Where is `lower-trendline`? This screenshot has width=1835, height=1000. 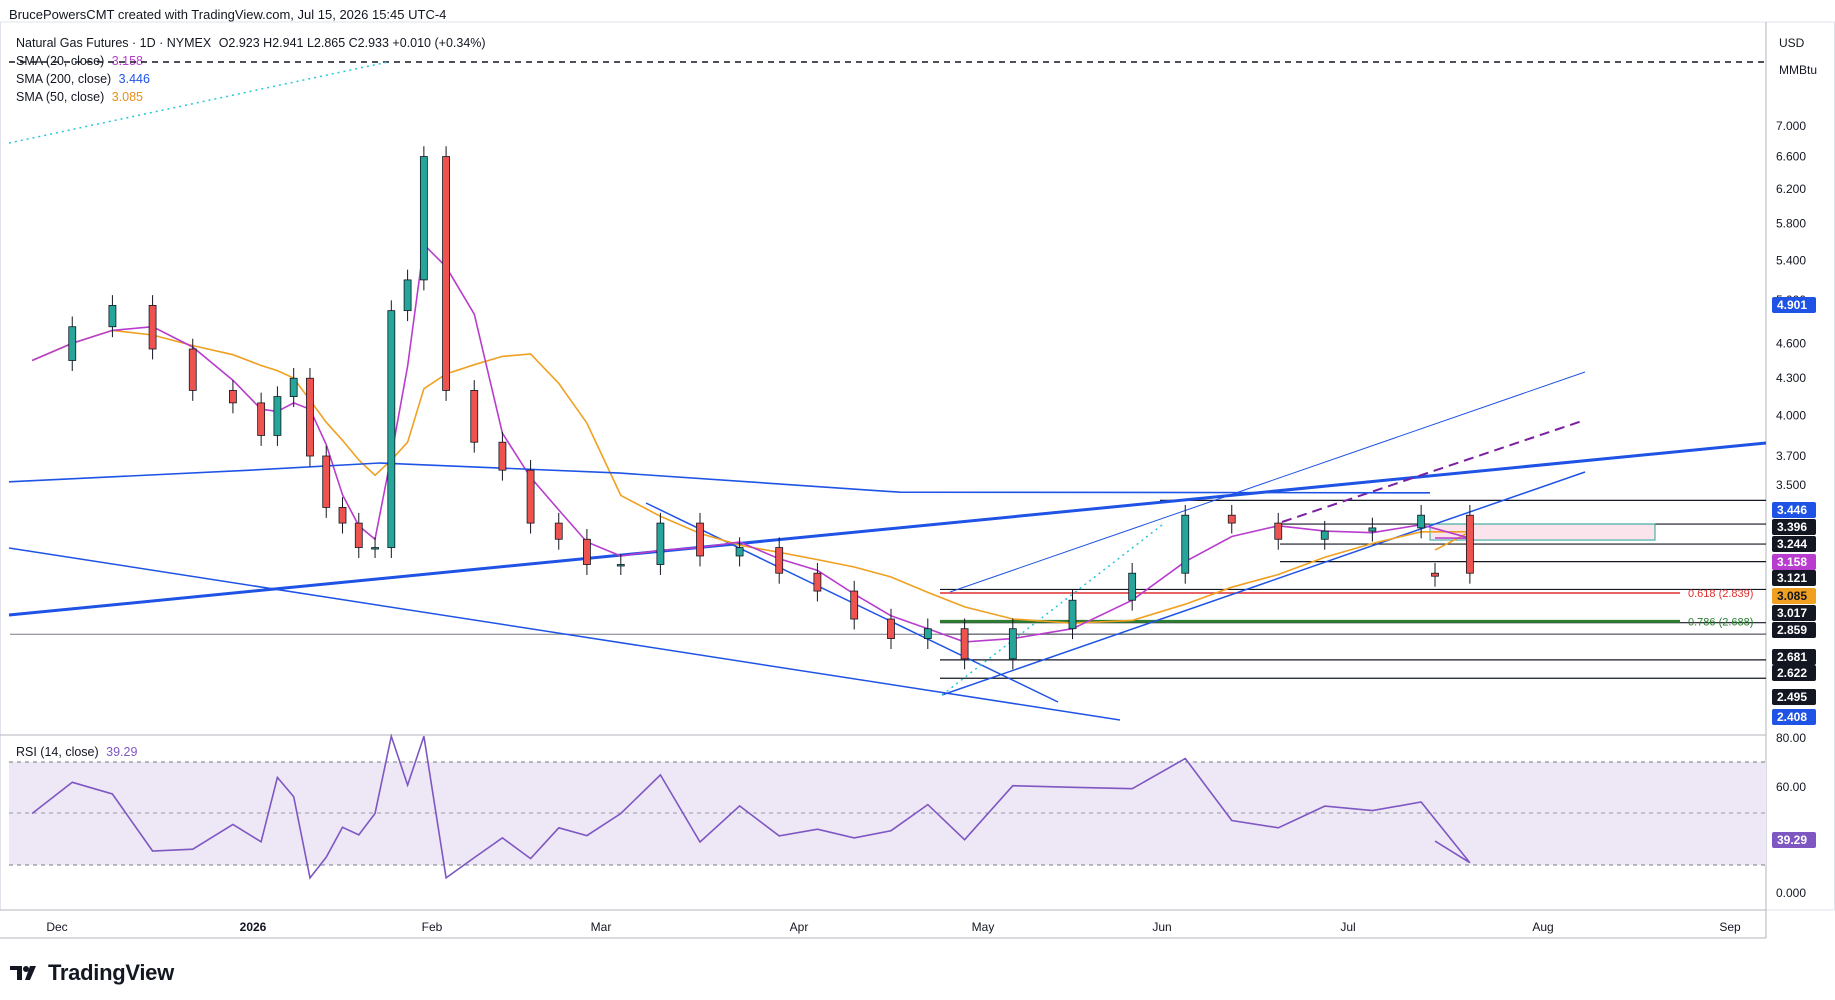
lower-trendline is located at coordinates (564, 634).